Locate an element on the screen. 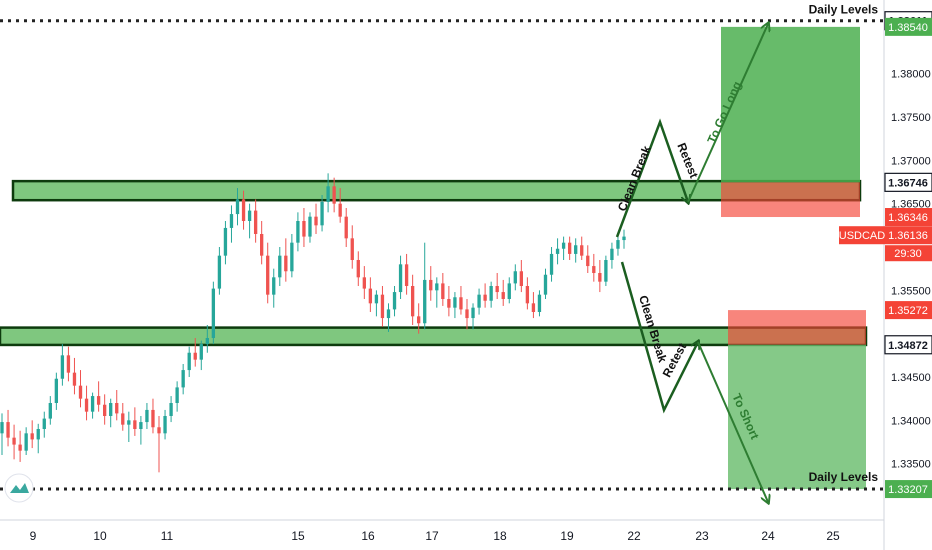 This screenshot has width=932, height=550. x-tick-label: 23 is located at coordinates (702, 536).